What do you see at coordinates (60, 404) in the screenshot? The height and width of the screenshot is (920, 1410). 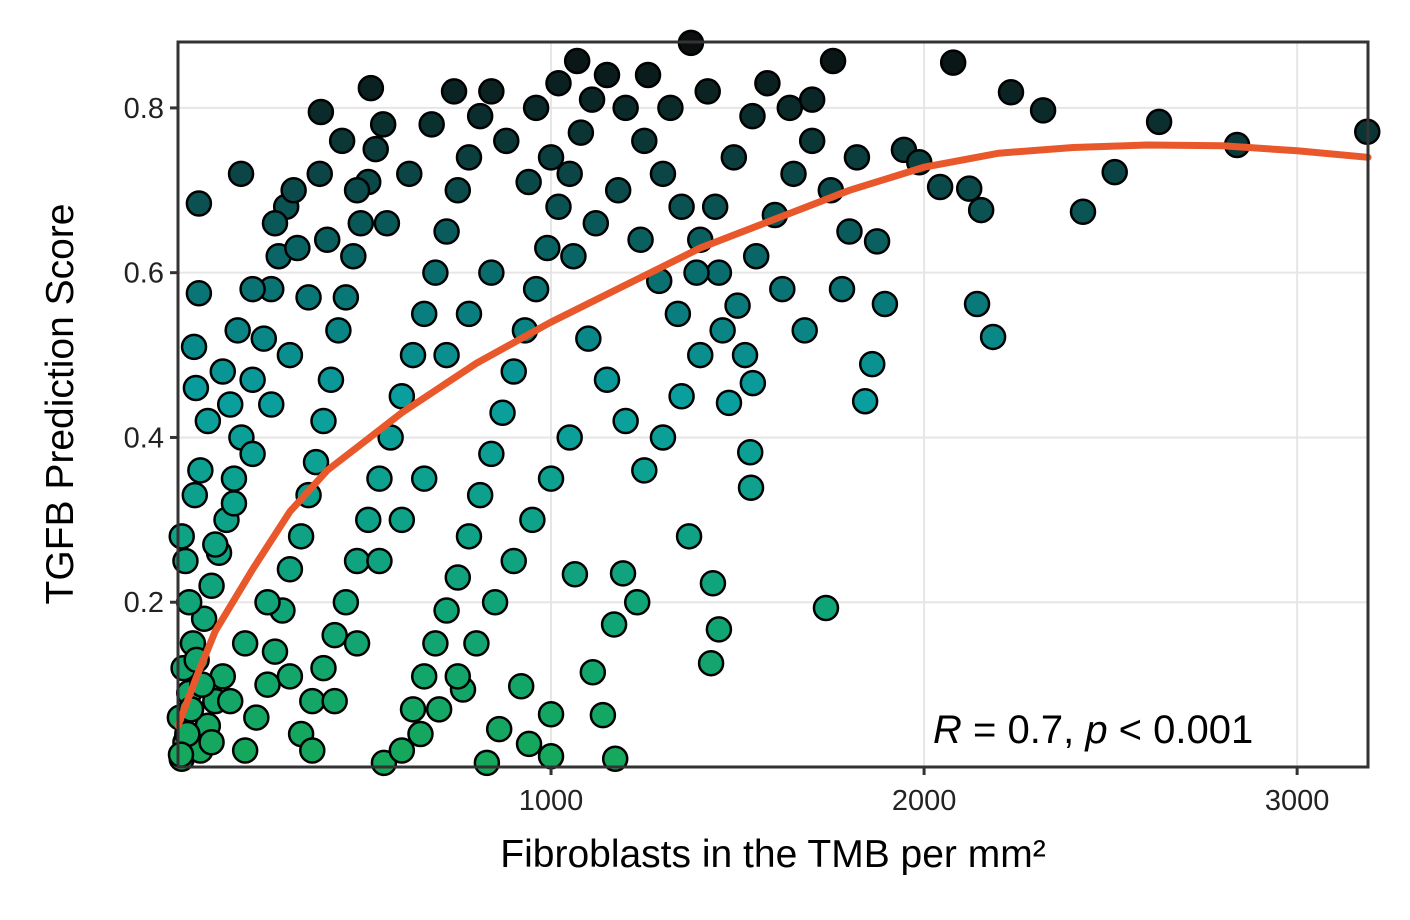 I see `y-axis-title: TGFB Prediction Score` at bounding box center [60, 404].